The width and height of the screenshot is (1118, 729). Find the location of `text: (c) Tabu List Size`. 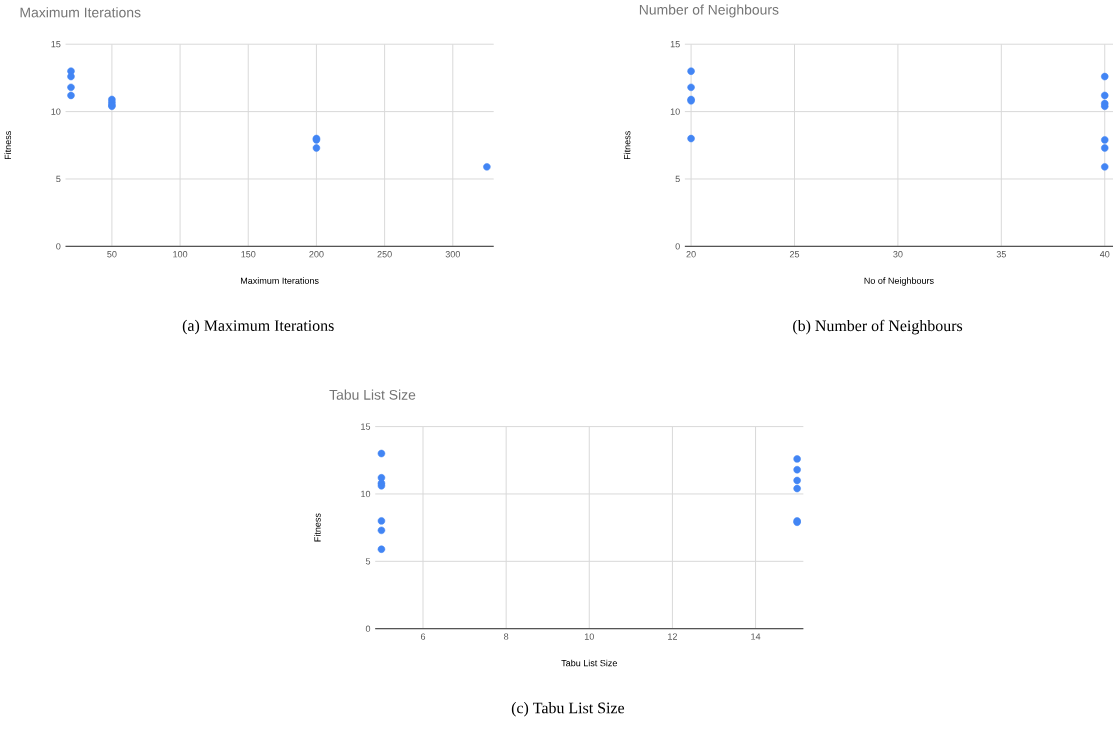

text: (c) Tabu List Size is located at coordinates (568, 709).